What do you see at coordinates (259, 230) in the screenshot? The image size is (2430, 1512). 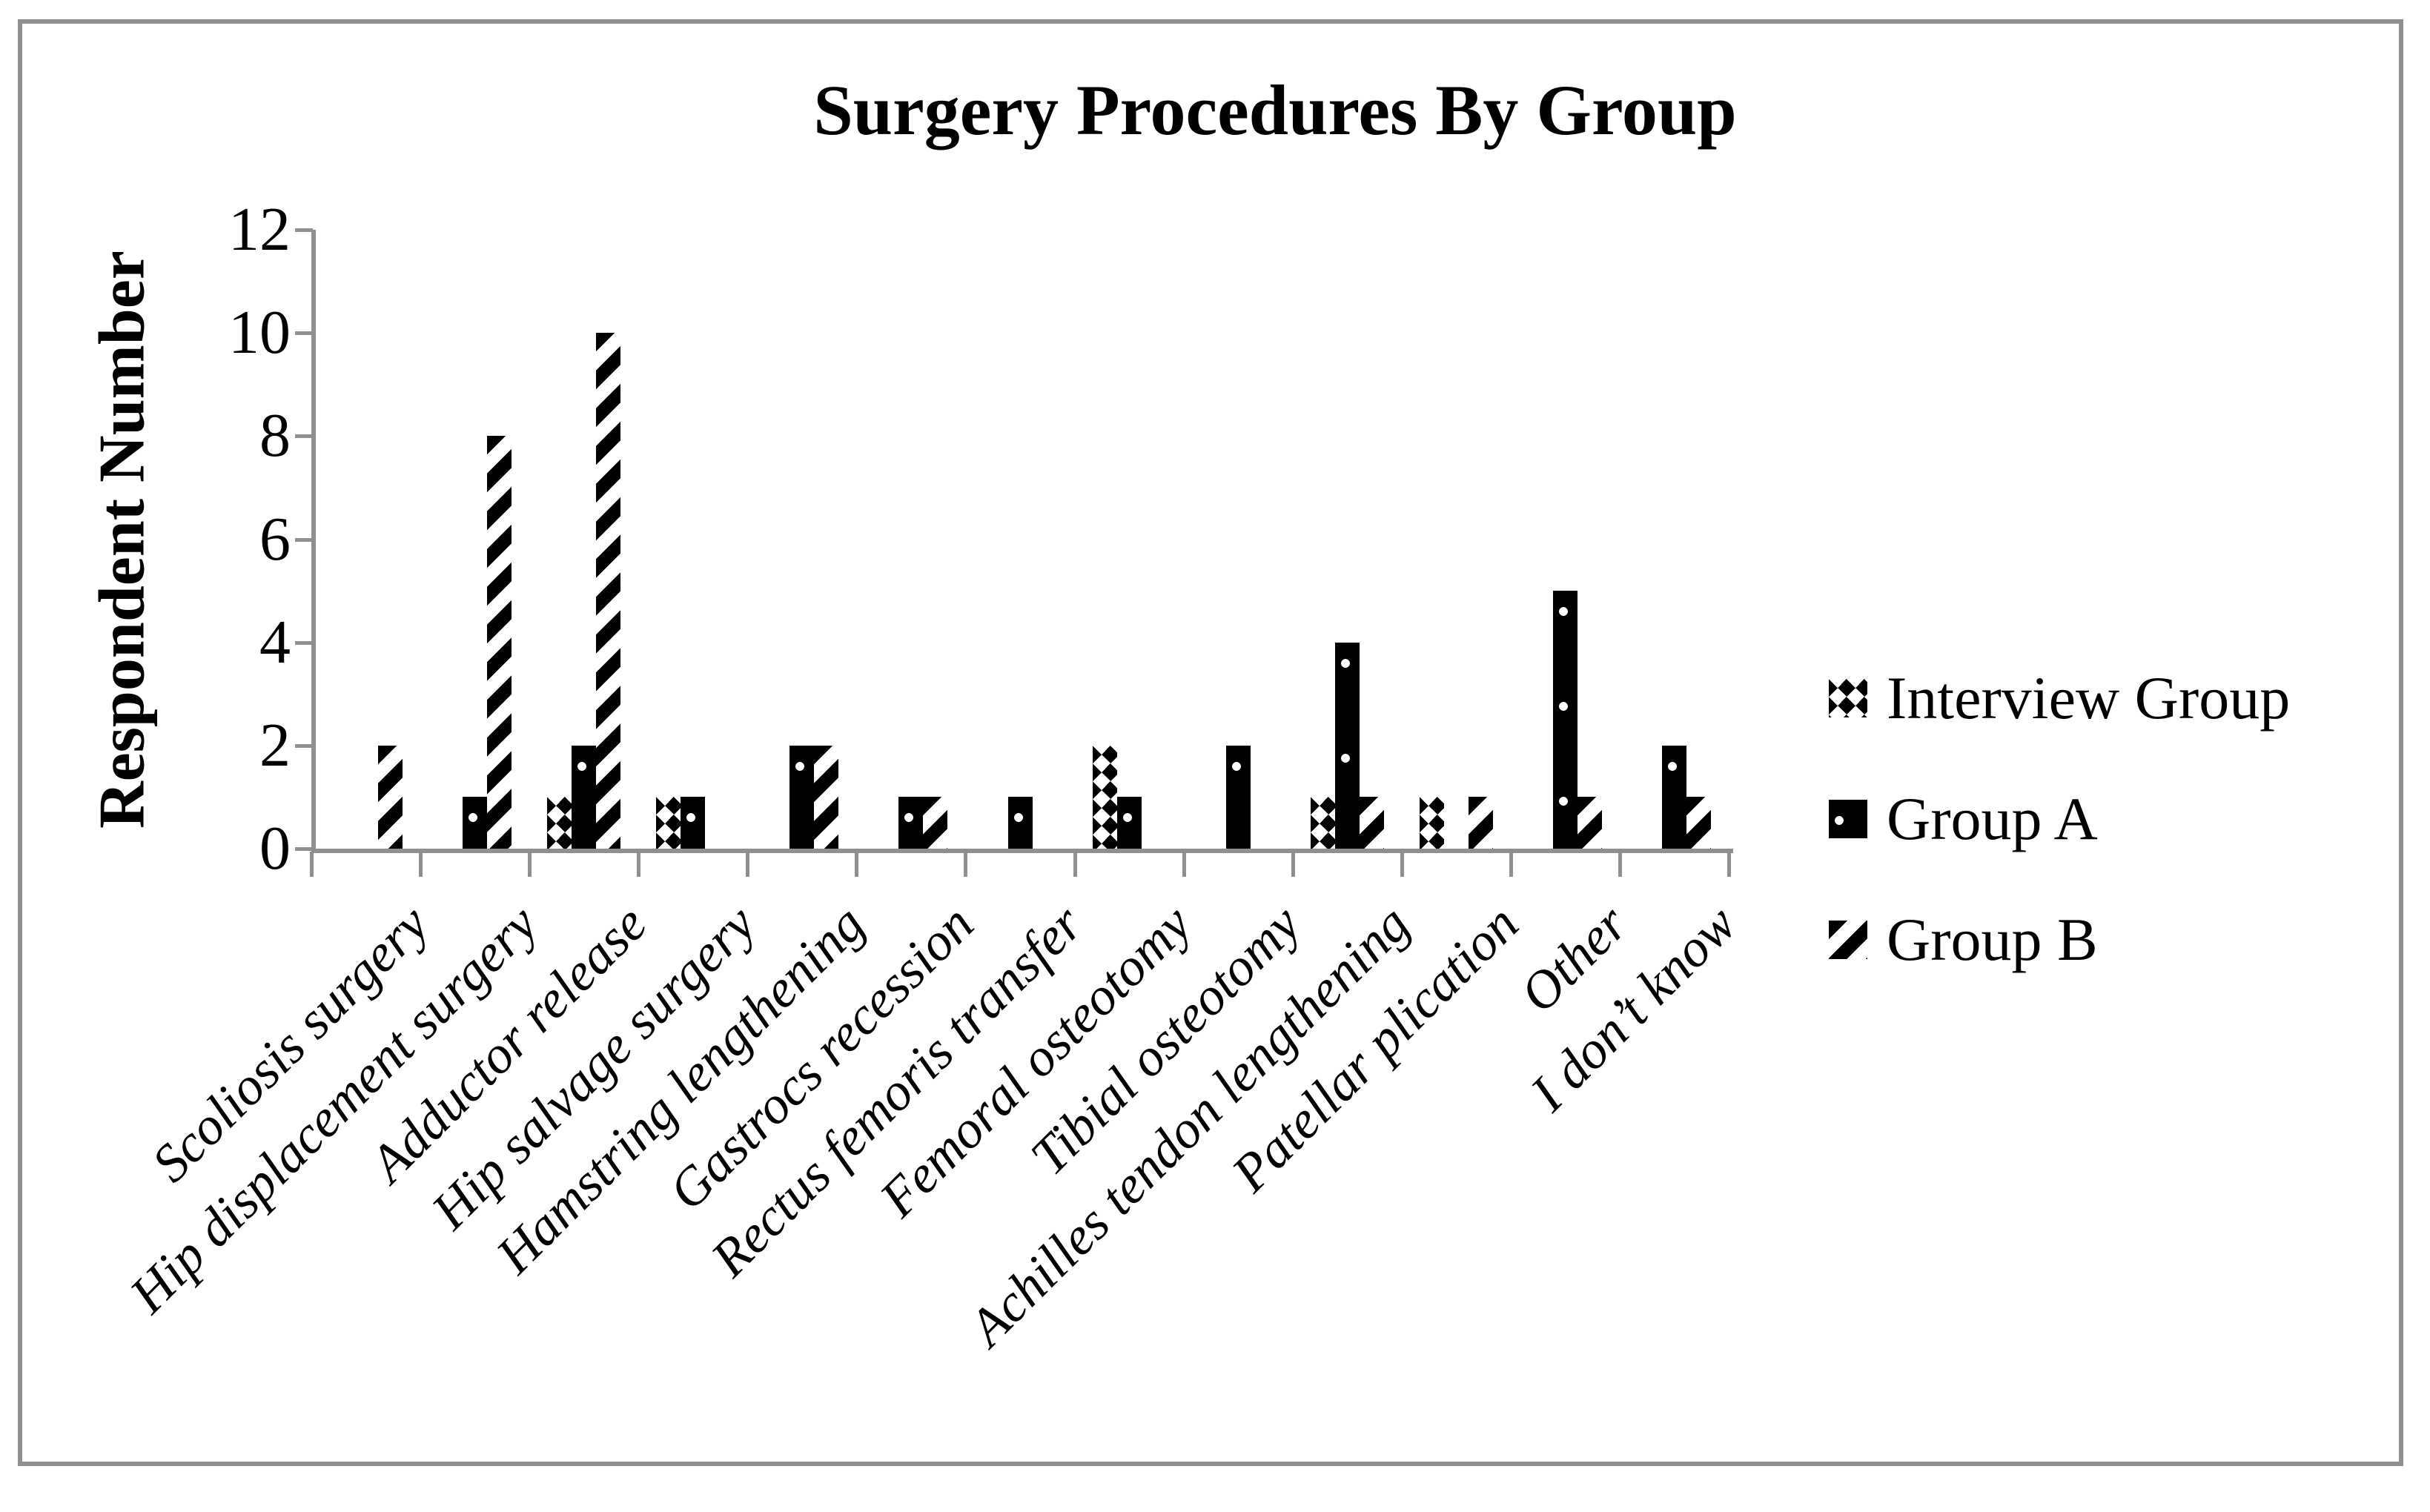 I see `y-tick-label: 12` at bounding box center [259, 230].